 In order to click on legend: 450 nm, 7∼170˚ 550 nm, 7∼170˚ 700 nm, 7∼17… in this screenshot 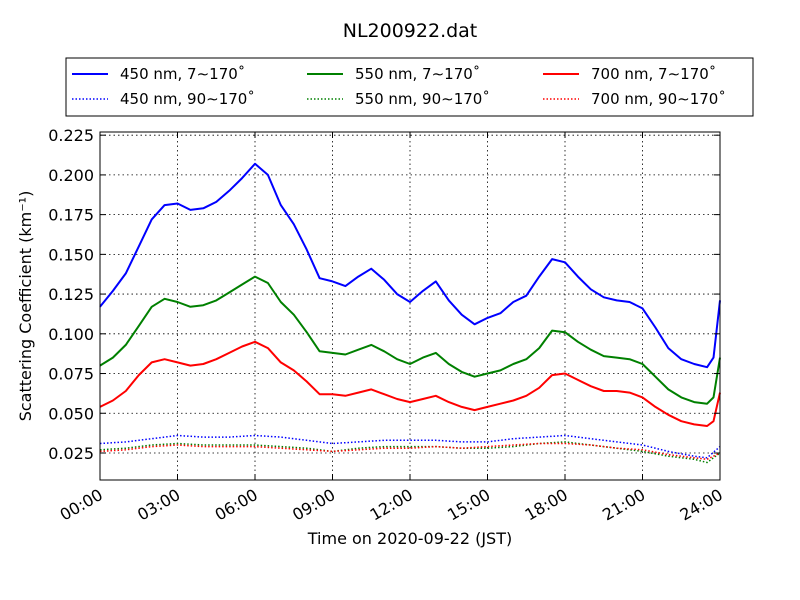, I will do `click(409, 87)`.